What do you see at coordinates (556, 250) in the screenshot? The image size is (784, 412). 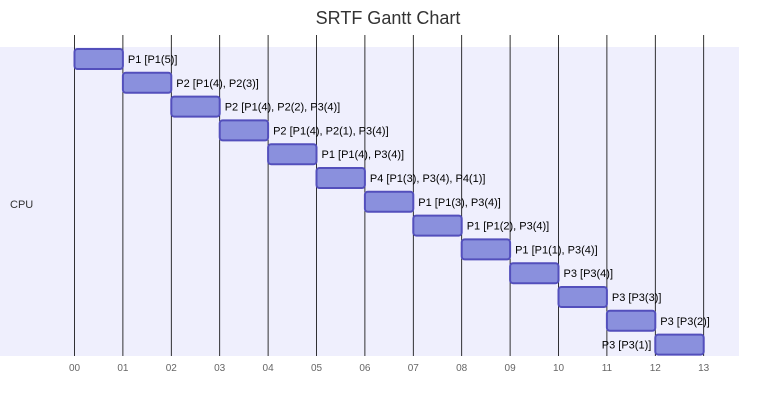 I see `task-label: P1 [P1(1), P3(4)]` at bounding box center [556, 250].